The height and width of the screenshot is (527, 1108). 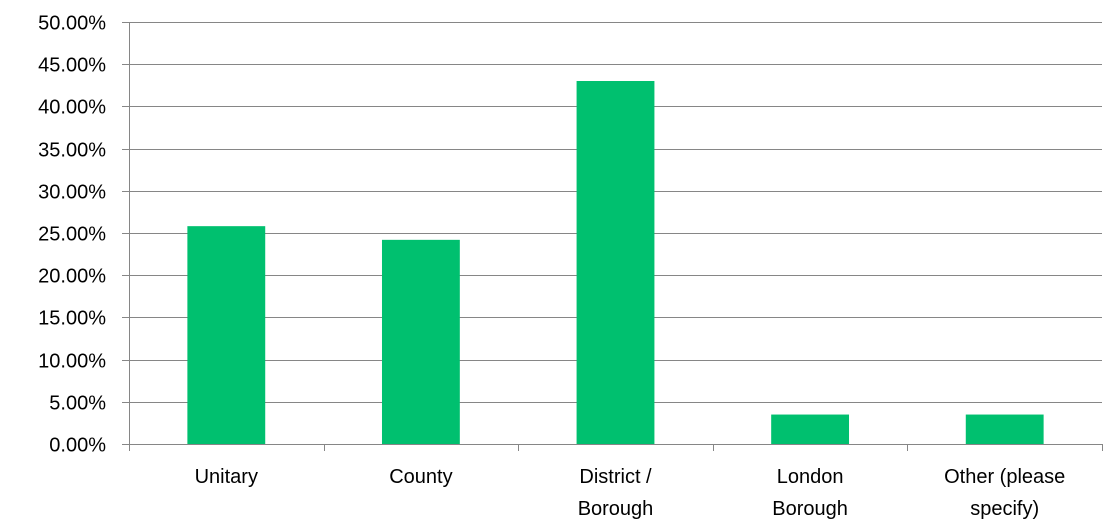 I want to click on y-tick-label: 35.00%, so click(x=72, y=151).